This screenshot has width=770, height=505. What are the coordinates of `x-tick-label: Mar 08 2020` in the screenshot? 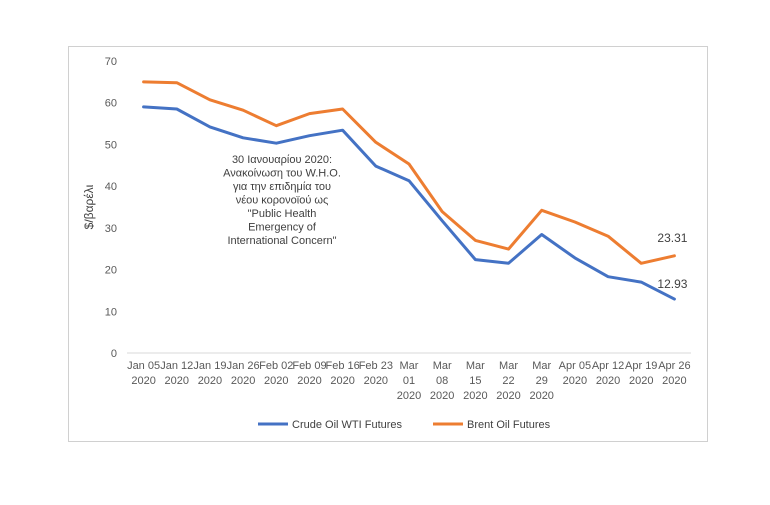 It's located at (442, 381).